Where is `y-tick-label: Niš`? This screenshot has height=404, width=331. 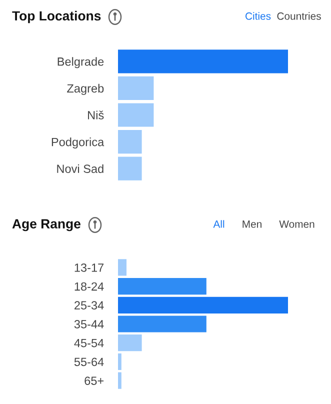 y-tick-label: Niš is located at coordinates (96, 115).